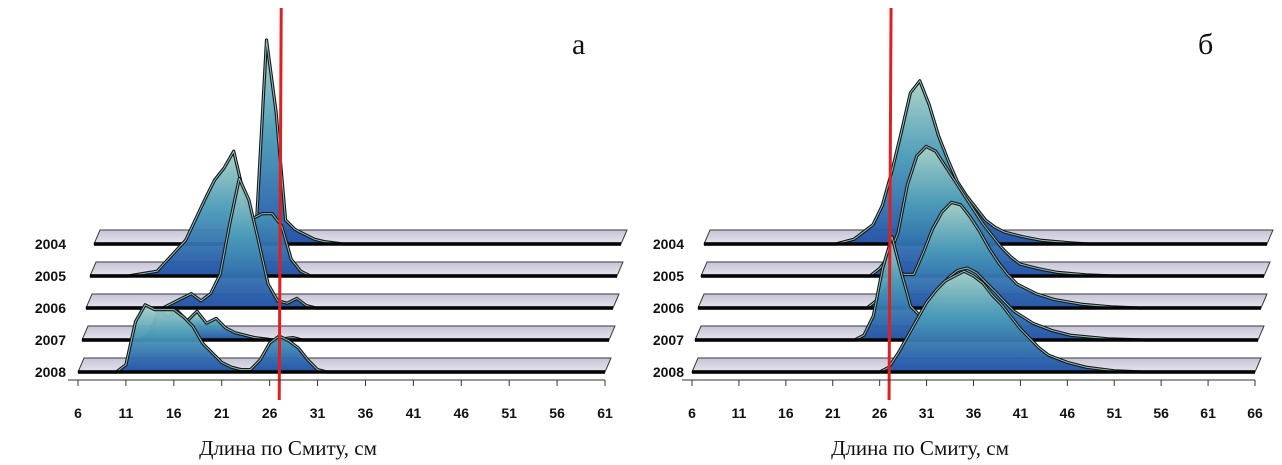 The width and height of the screenshot is (1282, 465). I want to click on floor-band, so click(360, 237).